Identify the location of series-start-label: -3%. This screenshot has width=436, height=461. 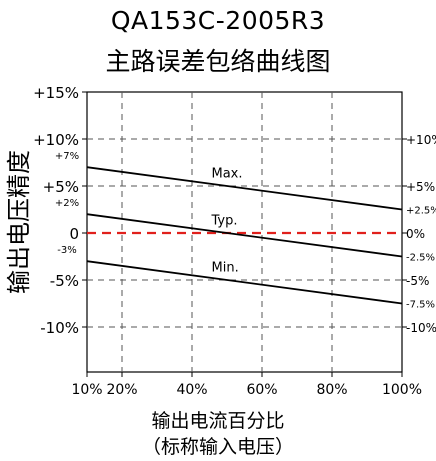
(66, 250).